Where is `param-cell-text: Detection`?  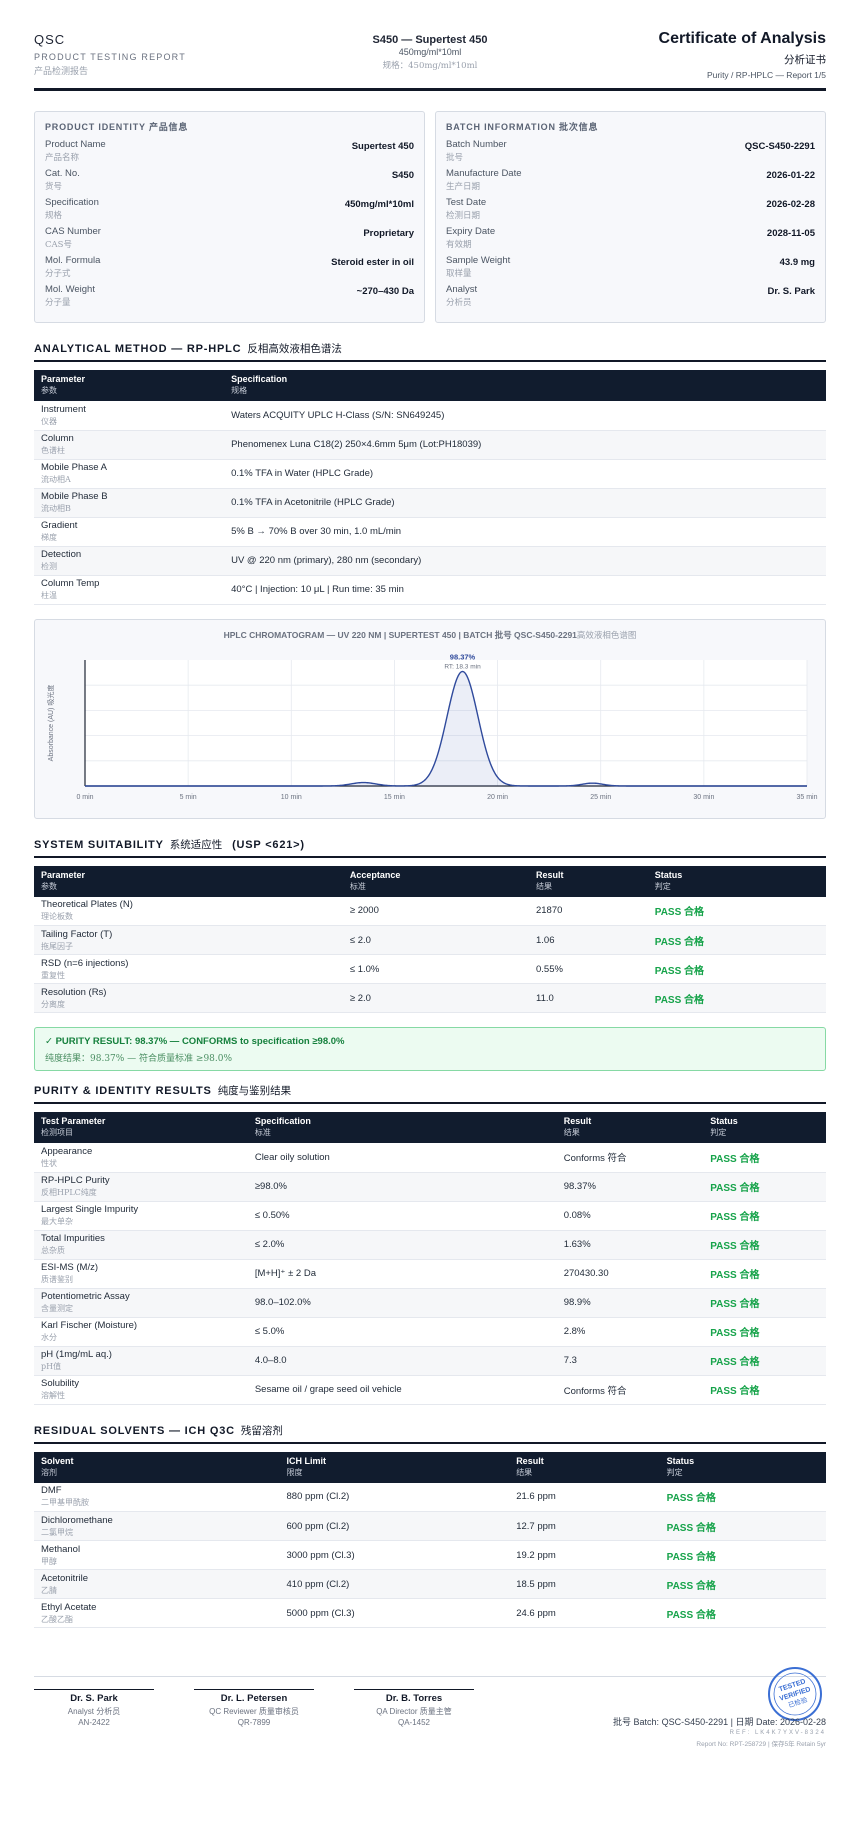 param-cell-text: Detection is located at coordinates (61, 554).